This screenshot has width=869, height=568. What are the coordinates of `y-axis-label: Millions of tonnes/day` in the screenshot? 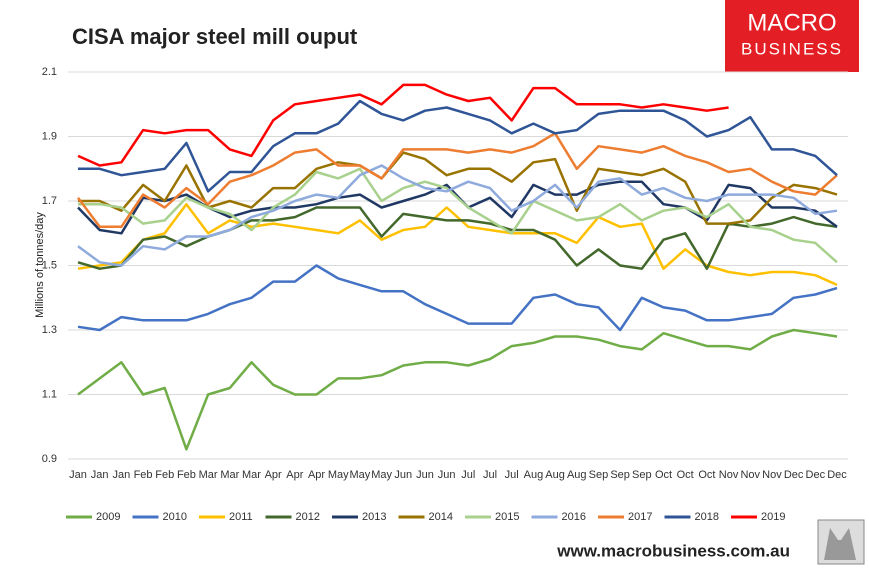 It's located at (40, 265).